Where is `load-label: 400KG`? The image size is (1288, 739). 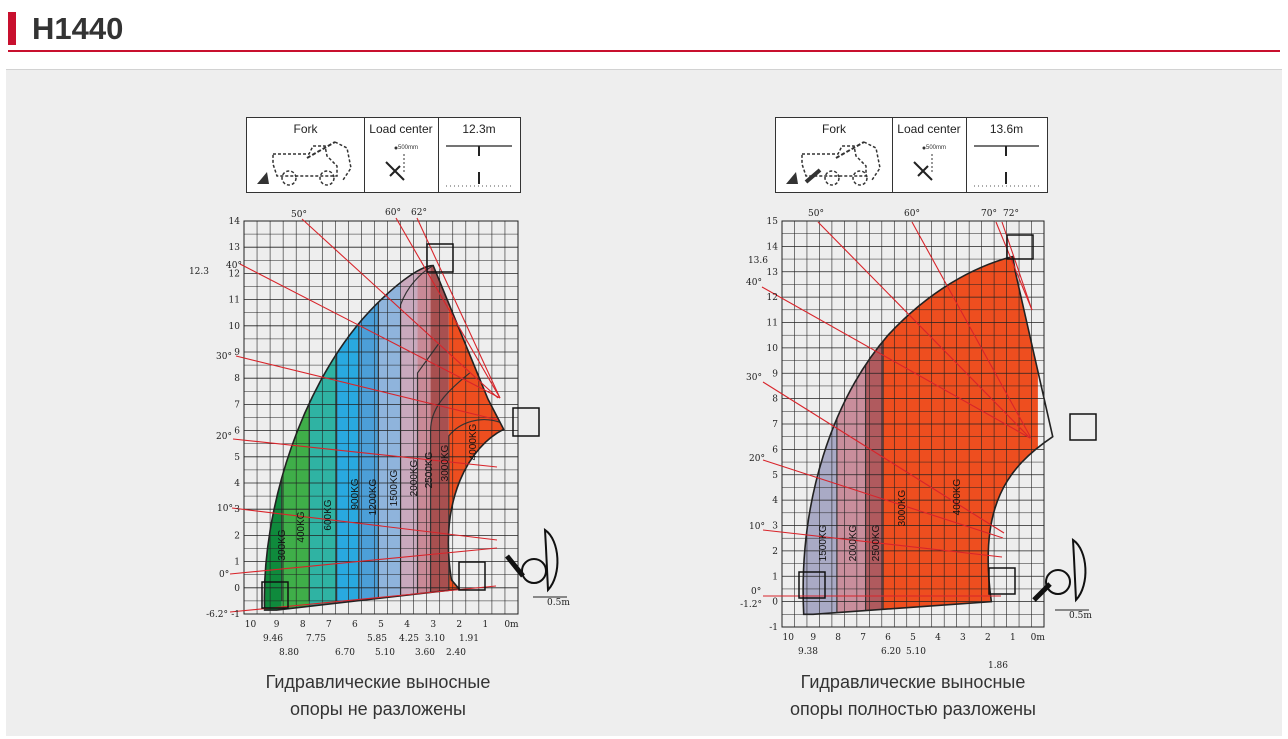 load-label: 400KG is located at coordinates (301, 526).